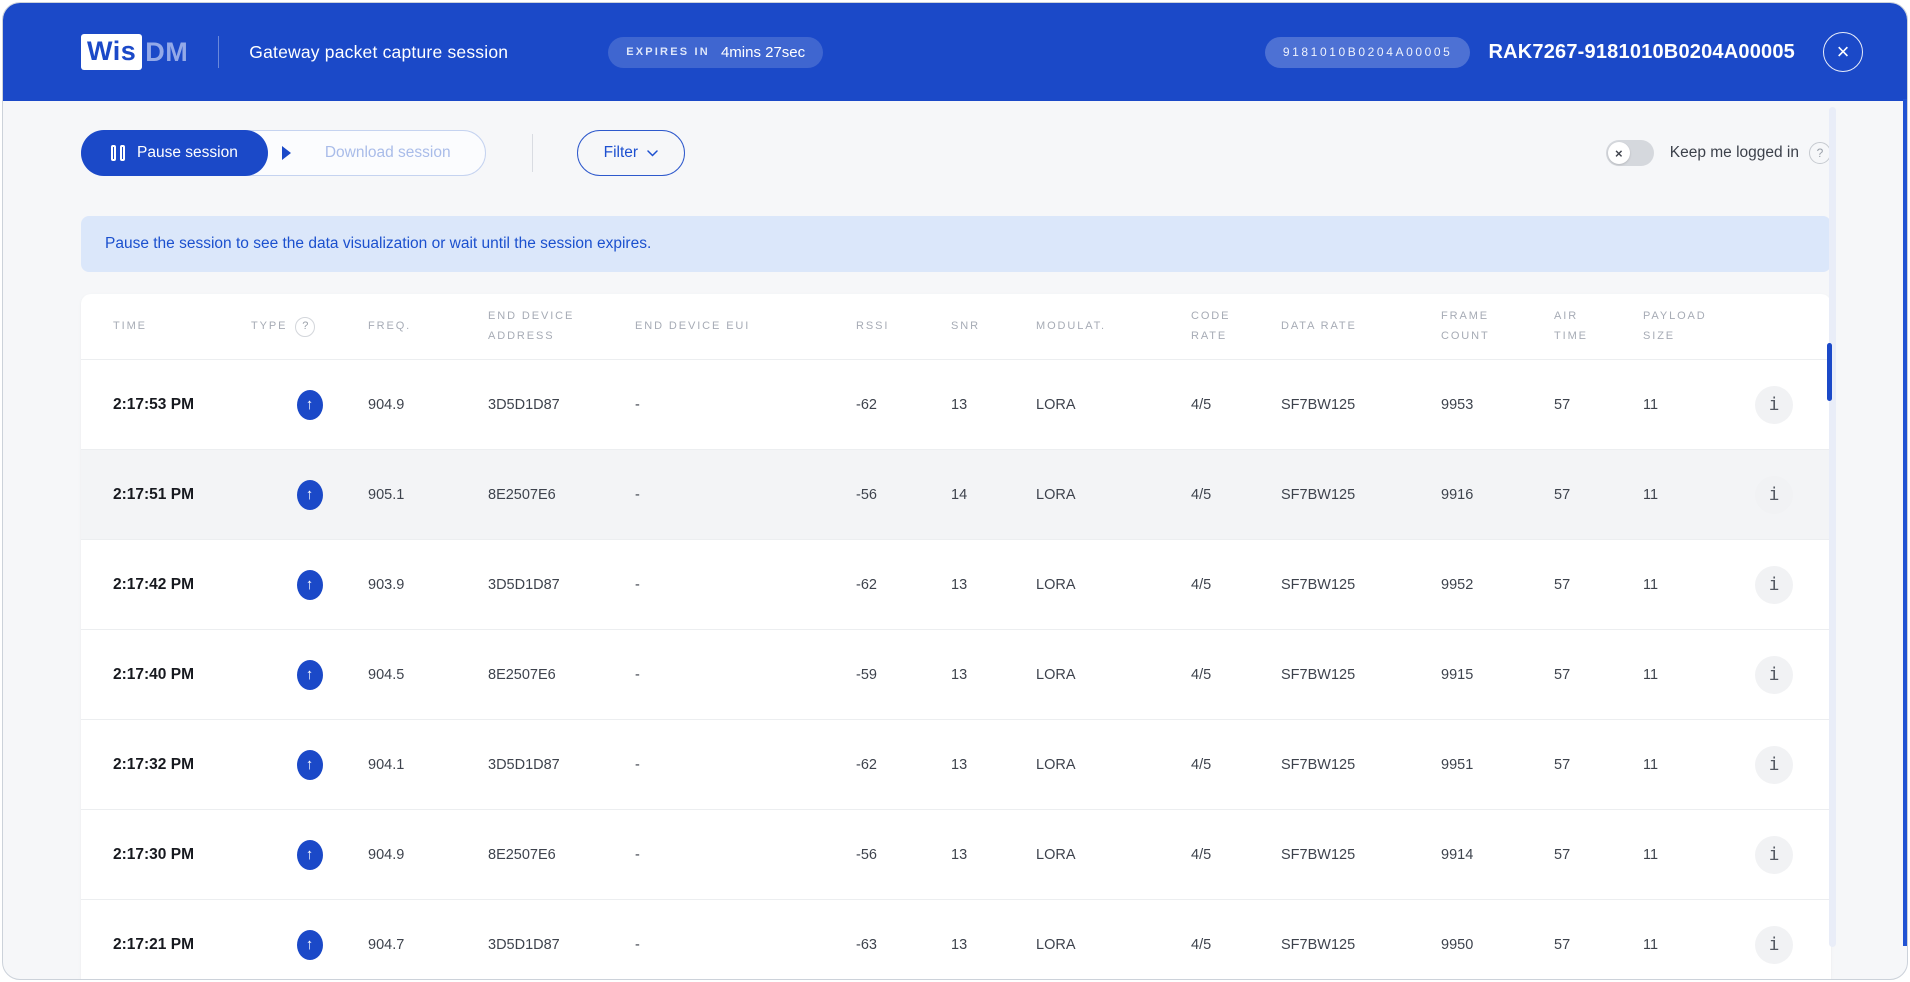  Describe the element at coordinates (153, 584) in the screenshot. I see `cell-time: 2:17:42 PM` at that location.